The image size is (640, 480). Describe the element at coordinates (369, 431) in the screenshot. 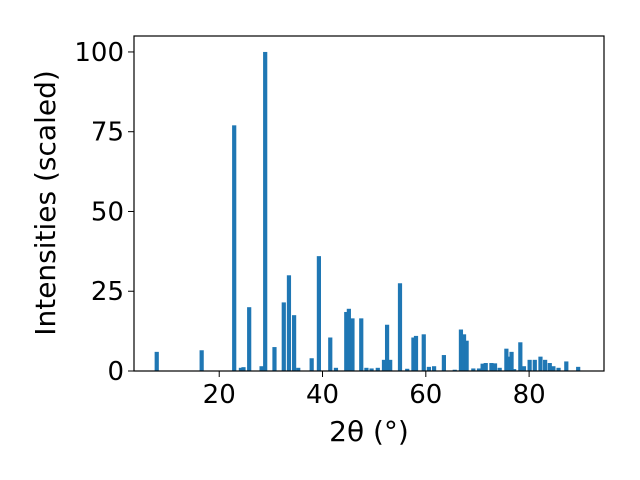

I see `x-axis-label: 2θ (°)` at that location.